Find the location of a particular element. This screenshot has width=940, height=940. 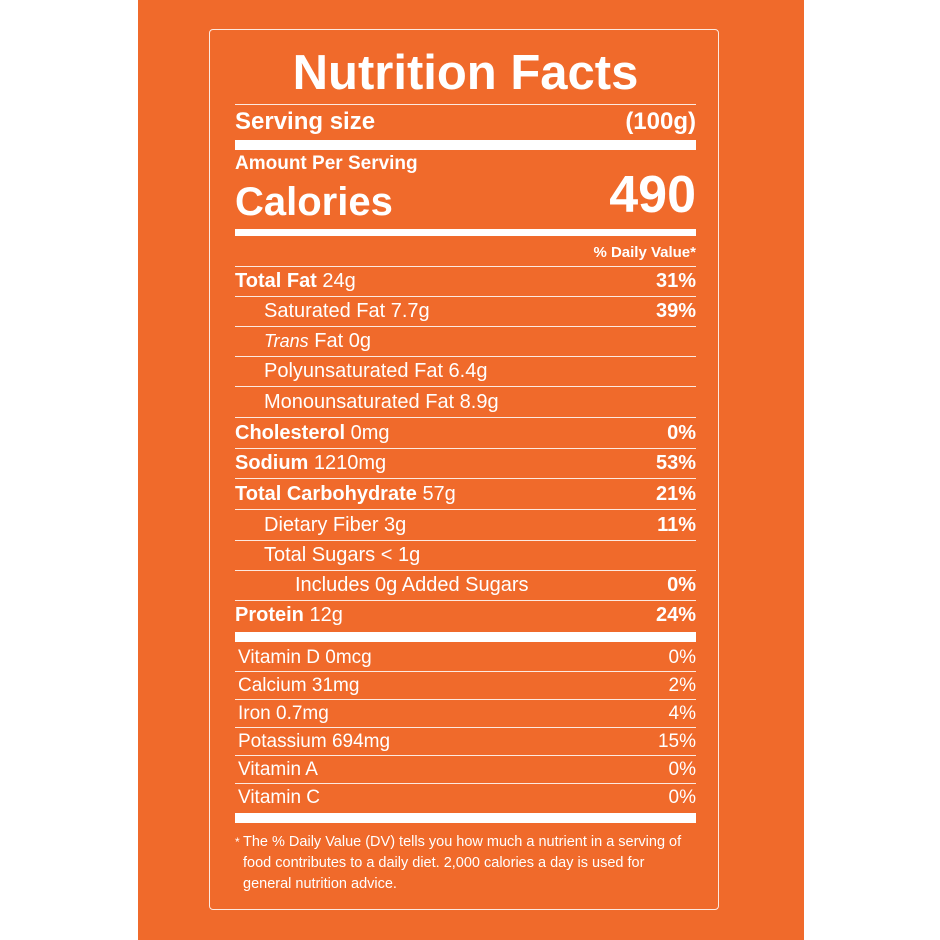

nutrient-amount: 1210mg is located at coordinates (350, 463).